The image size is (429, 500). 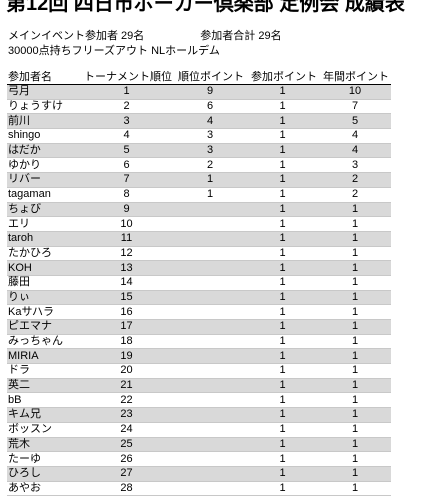 What do you see at coordinates (126, 386) in the screenshot?
I see `tournament-rank-cell: 21` at bounding box center [126, 386].